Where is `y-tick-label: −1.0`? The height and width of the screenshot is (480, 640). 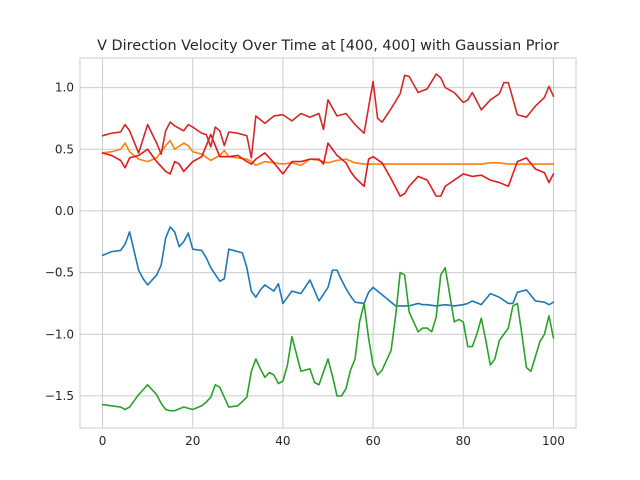
y-tick-label: −1.0 is located at coordinates (59, 334).